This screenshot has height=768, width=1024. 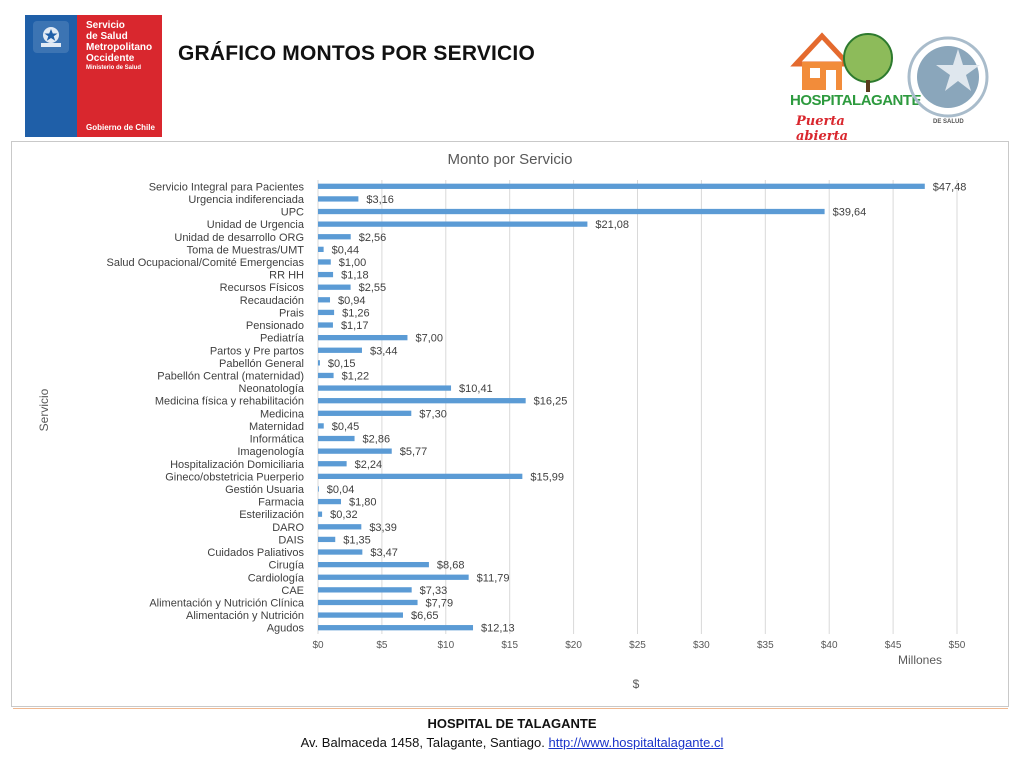 I want to click on data-label: $15,99, so click(x=547, y=477).